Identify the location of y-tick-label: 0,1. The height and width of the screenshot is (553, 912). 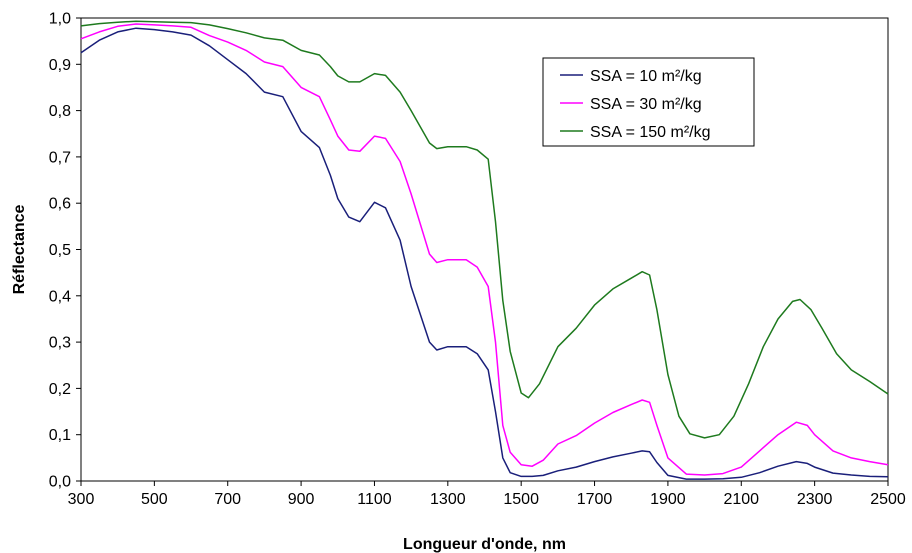
(60, 435).